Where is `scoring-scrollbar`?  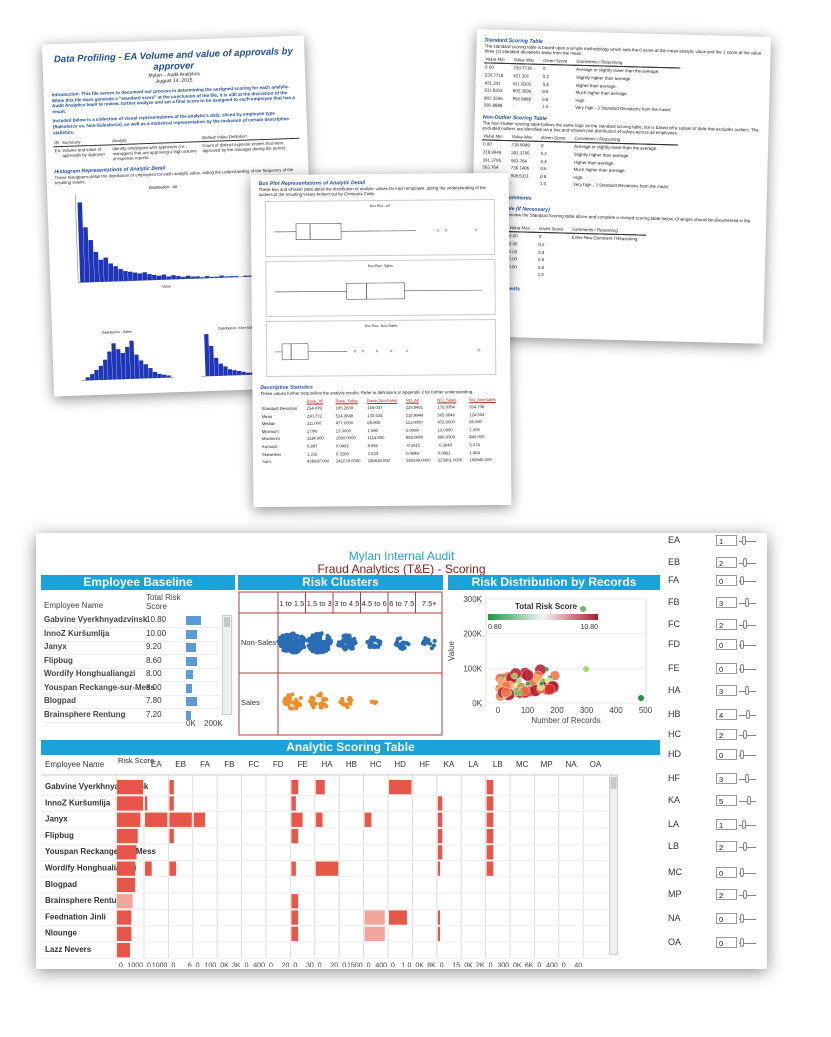
scoring-scrollbar is located at coordinates (614, 864).